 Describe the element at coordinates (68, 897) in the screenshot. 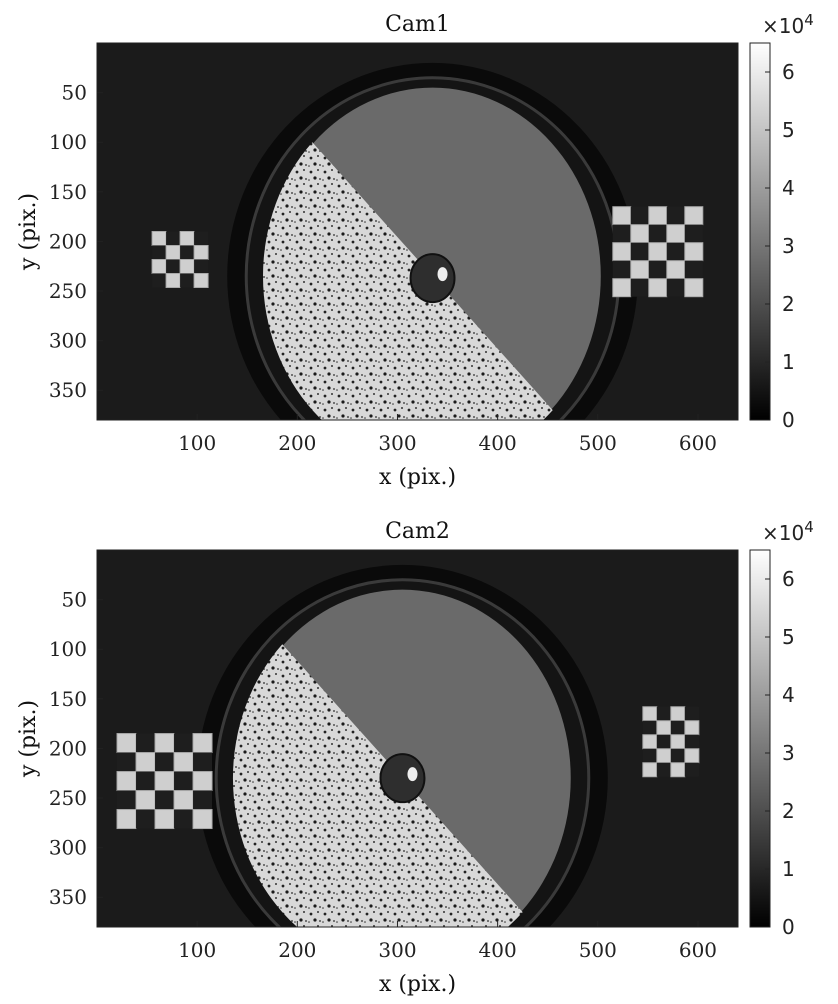

I see `y-tick-label: 350` at that location.